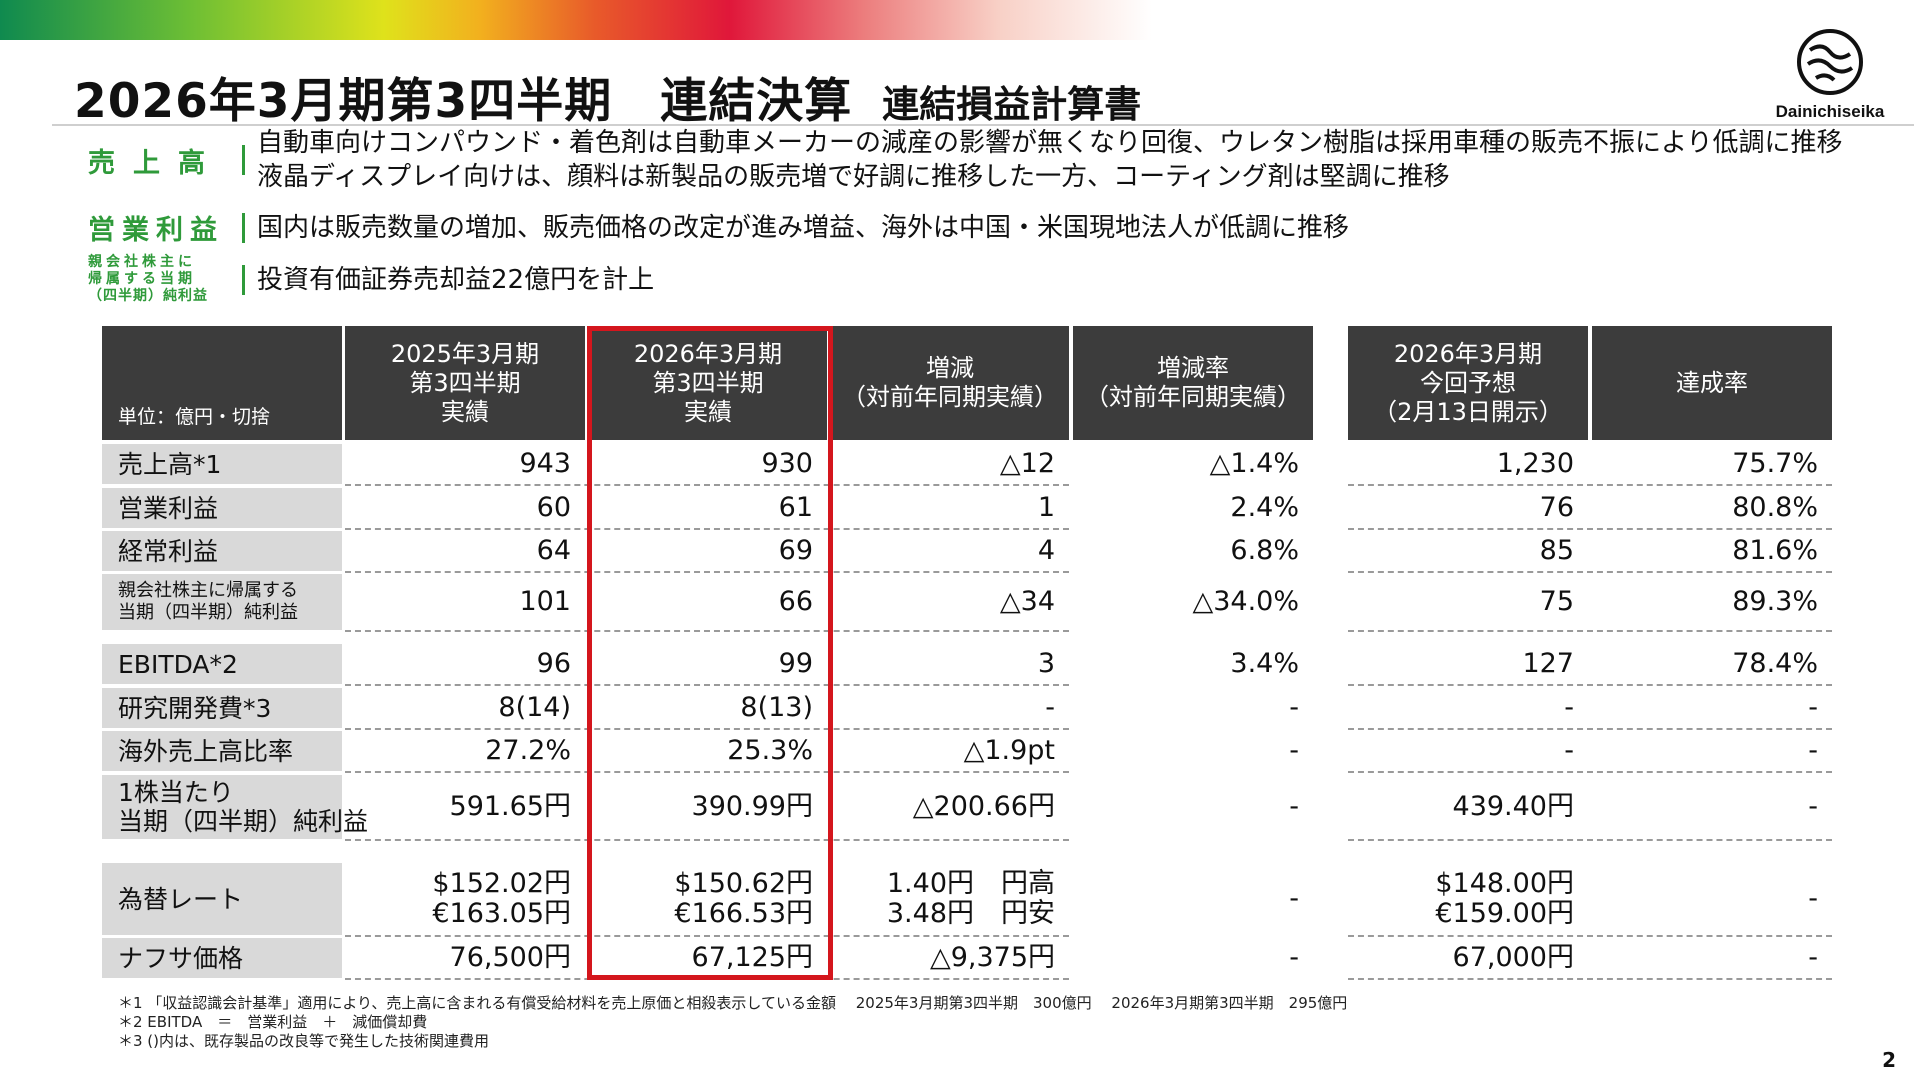  I want to click on row-fx-rate-achievement: -, so click(1813, 898).